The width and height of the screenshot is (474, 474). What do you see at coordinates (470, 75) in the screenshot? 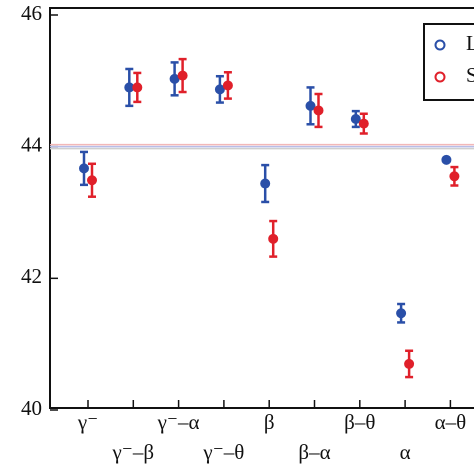
I see `legend-label: S` at bounding box center [470, 75].